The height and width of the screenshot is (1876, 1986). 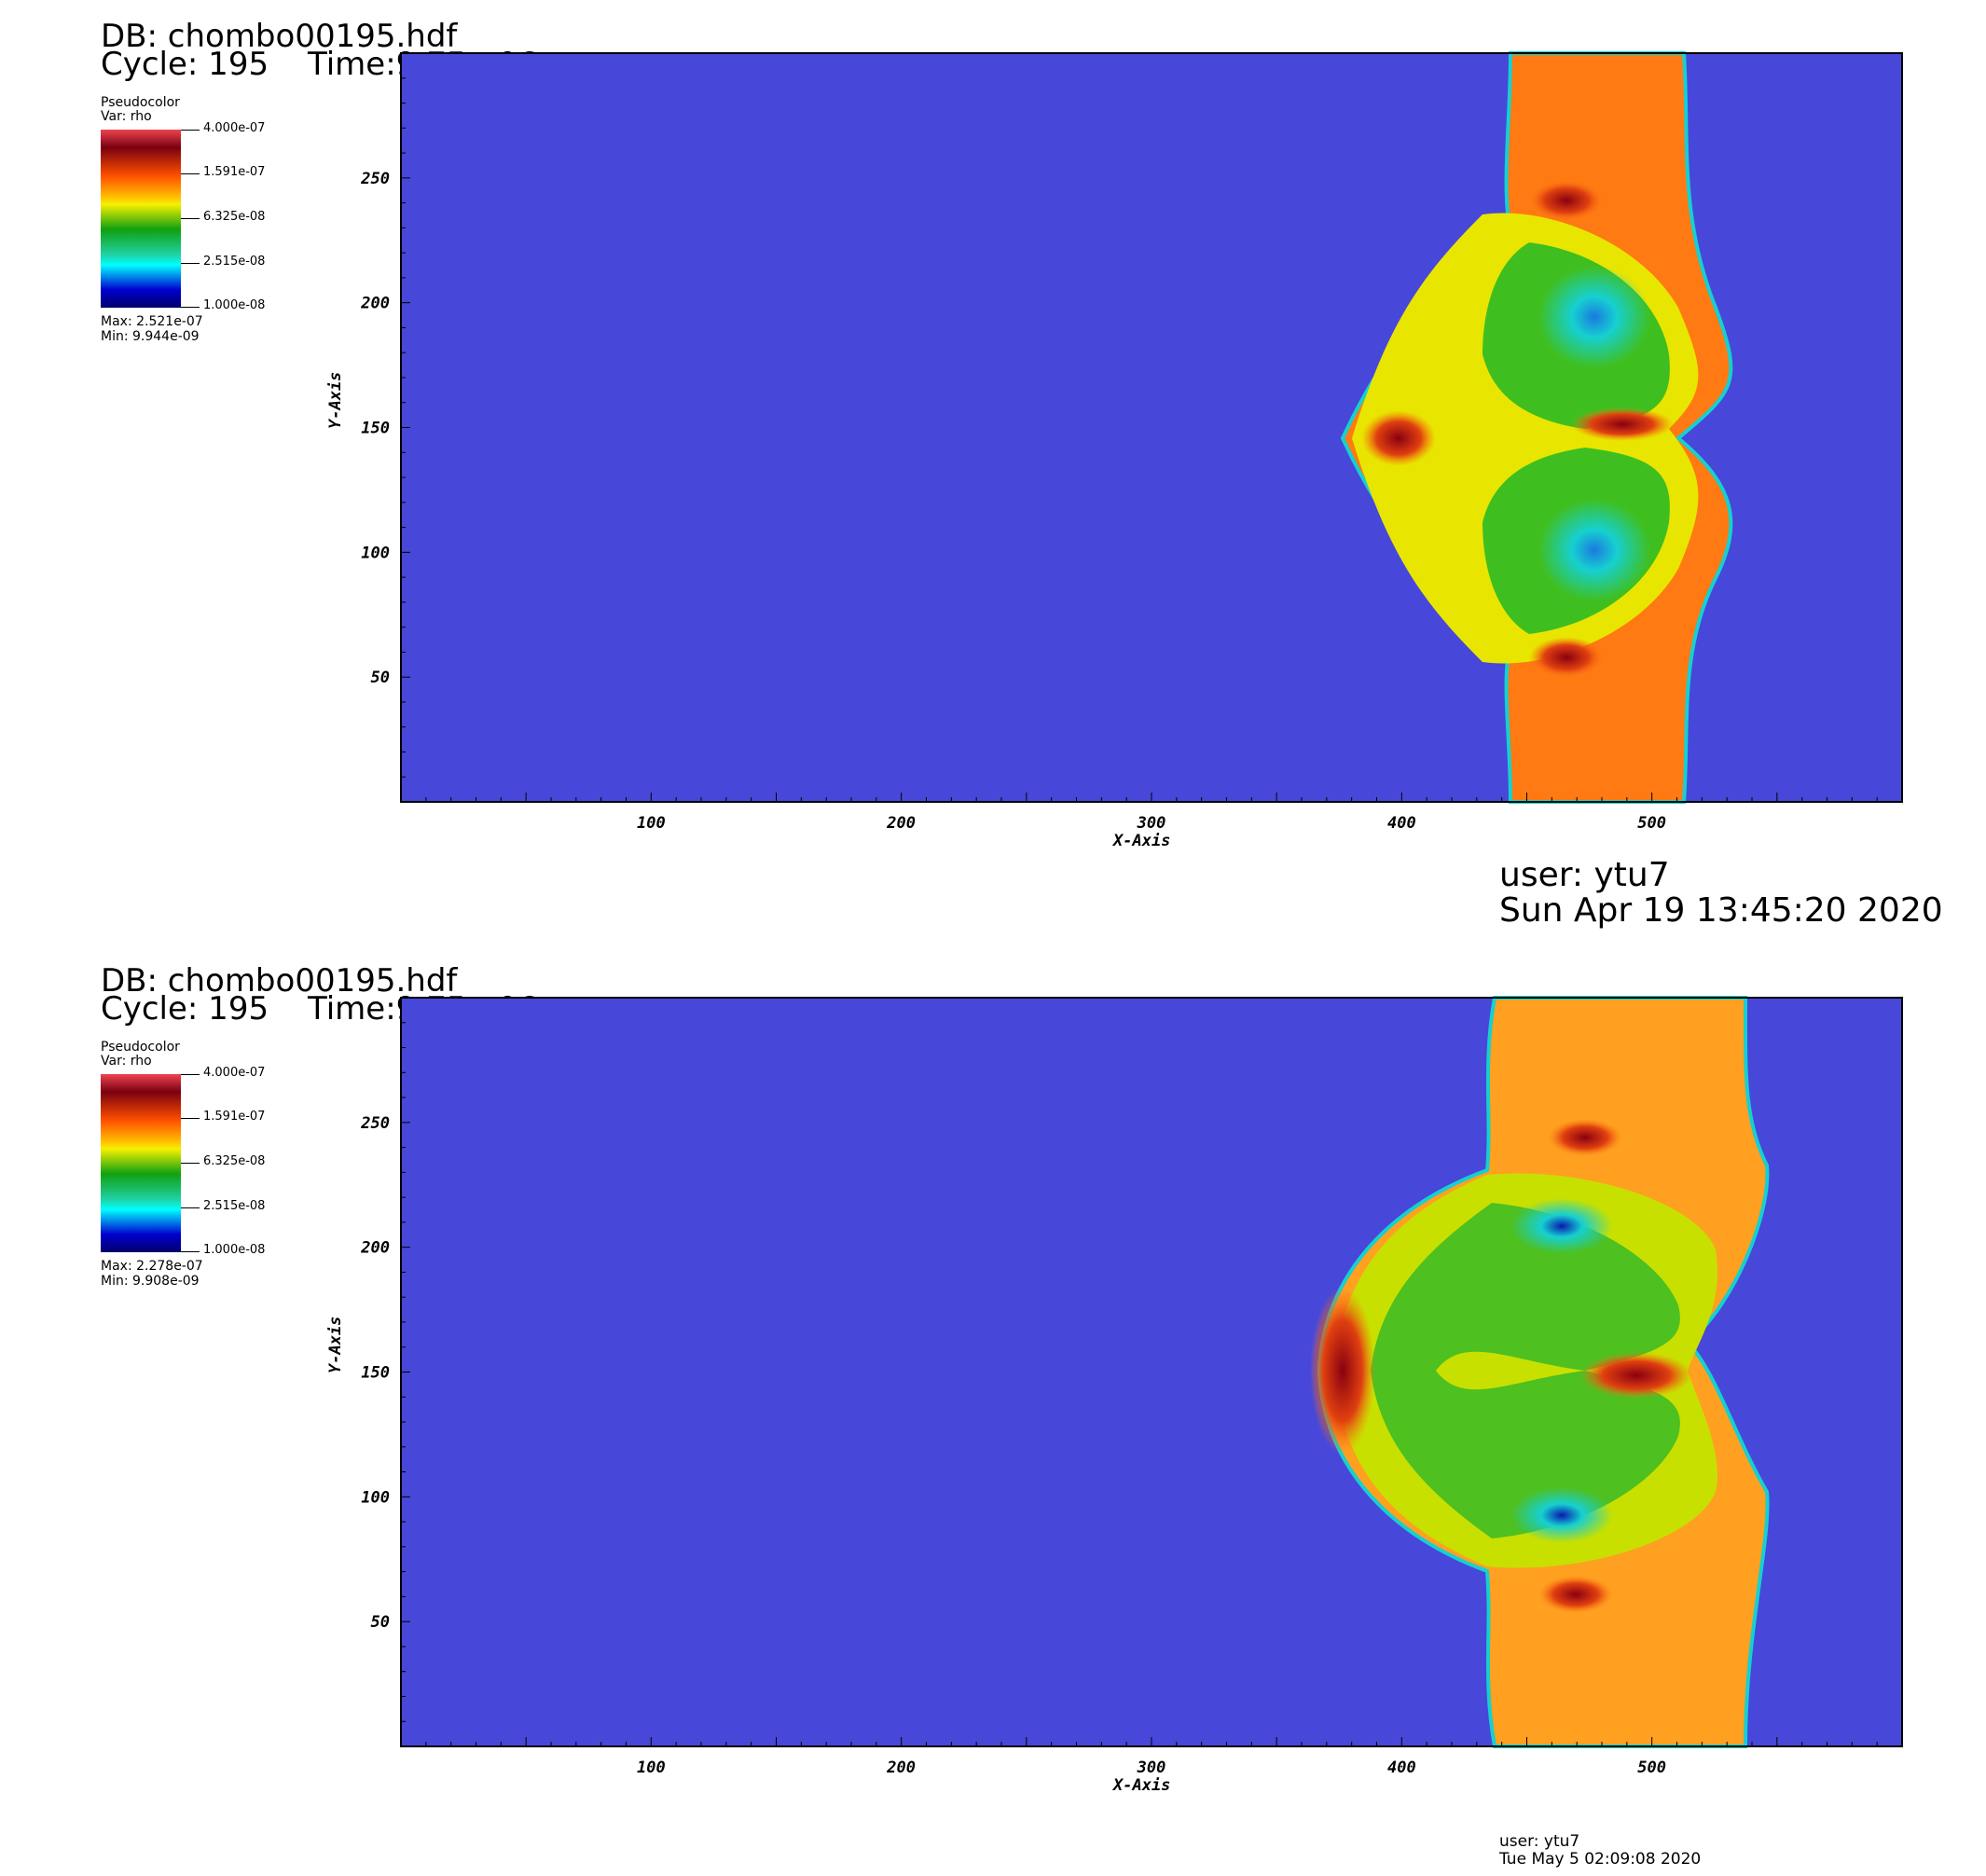 I want to click on colorbar-tick-2b, so click(x=191, y=1118).